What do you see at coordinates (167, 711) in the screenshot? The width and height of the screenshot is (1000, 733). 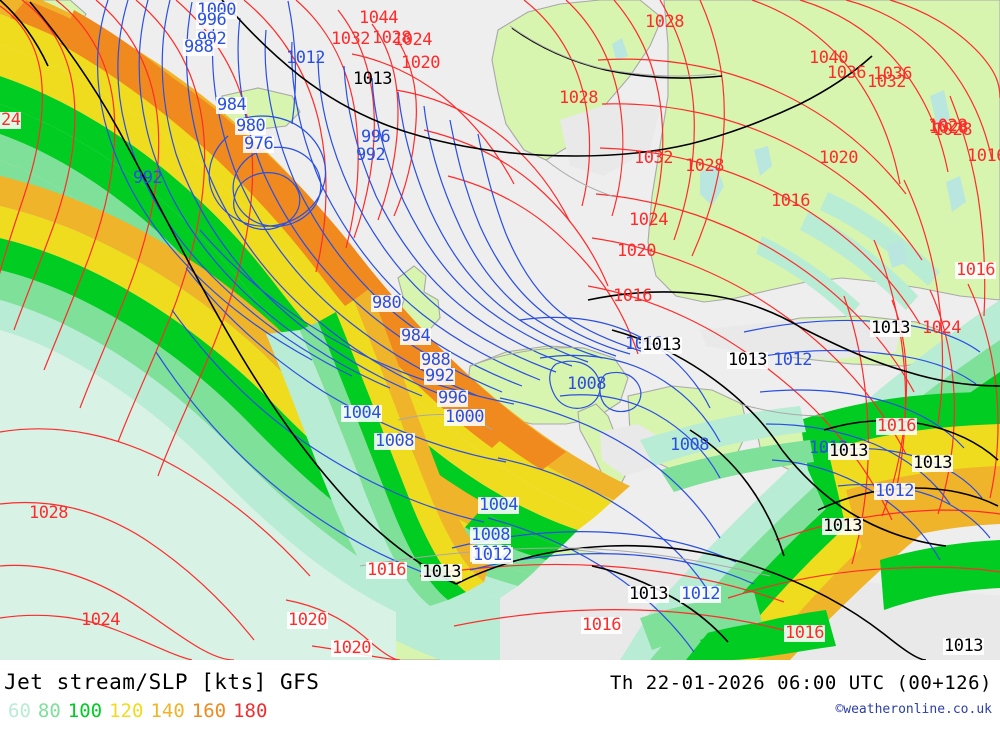 I see `legend-stop-140: 140` at bounding box center [167, 711].